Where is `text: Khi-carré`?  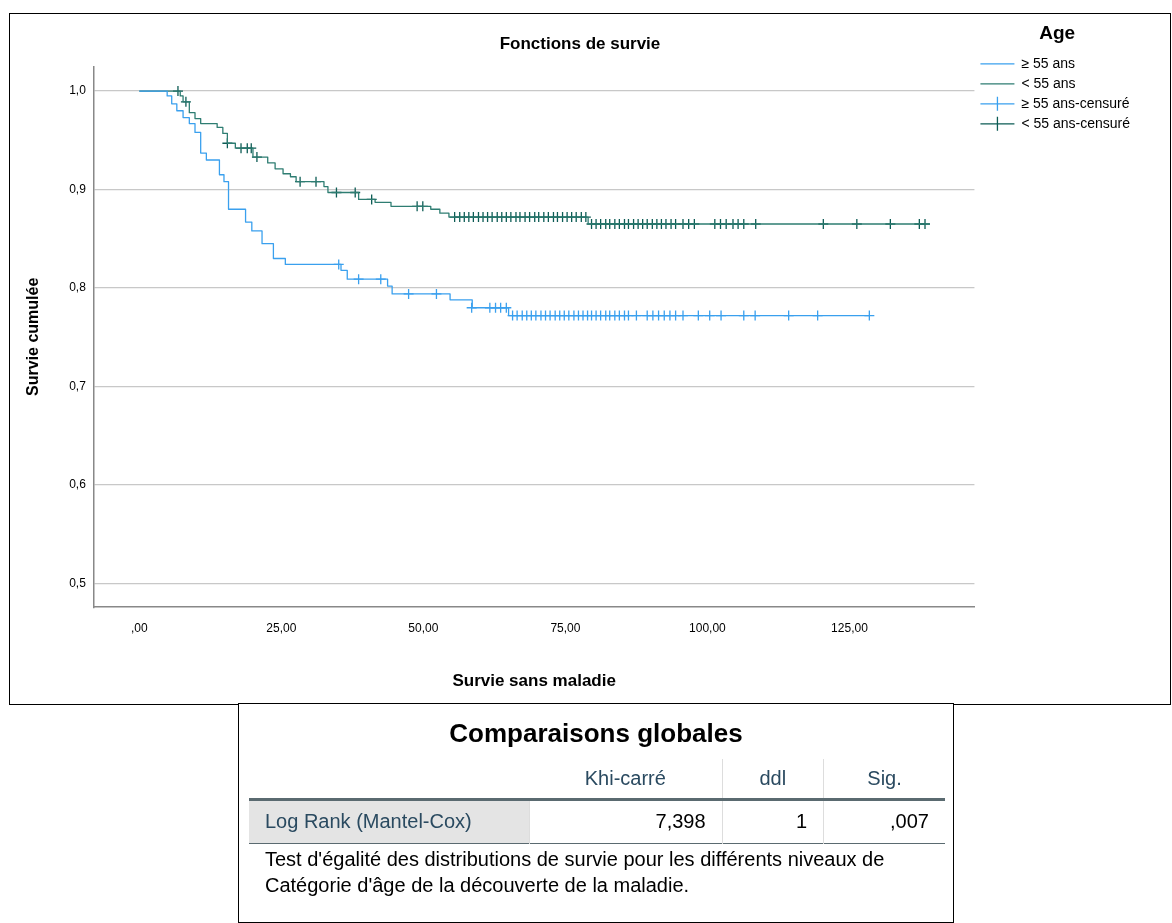 text: Khi-carré is located at coordinates (625, 778).